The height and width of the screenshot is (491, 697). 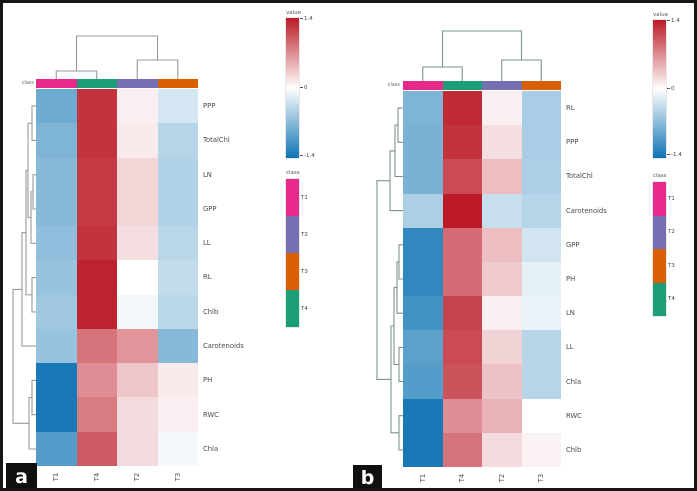 I want to click on value-tick-min-a: -1.4, so click(x=307, y=156).